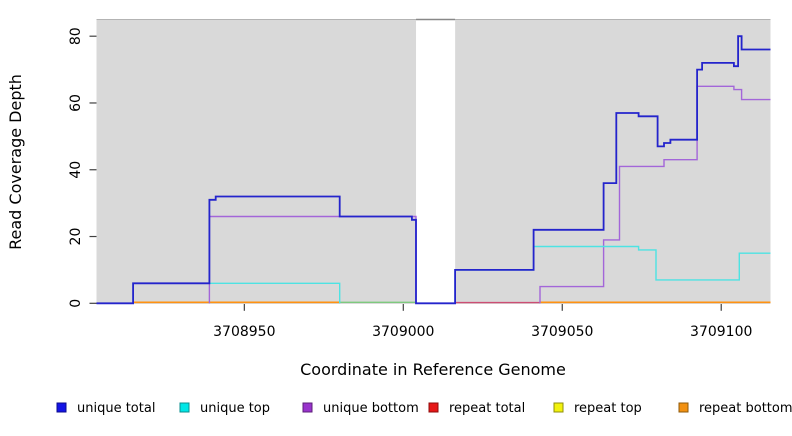  I want to click on series-unique-bottom, so click(655, 194).